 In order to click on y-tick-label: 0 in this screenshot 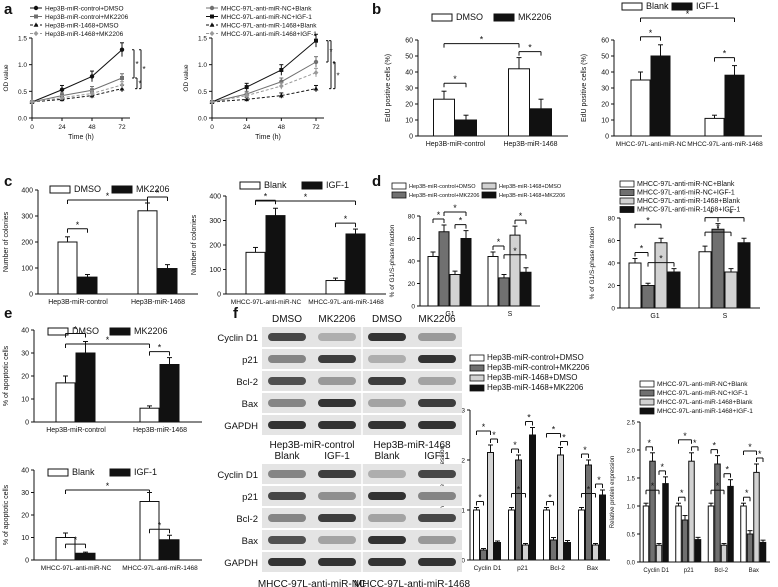, I will do `click(219, 295)`.